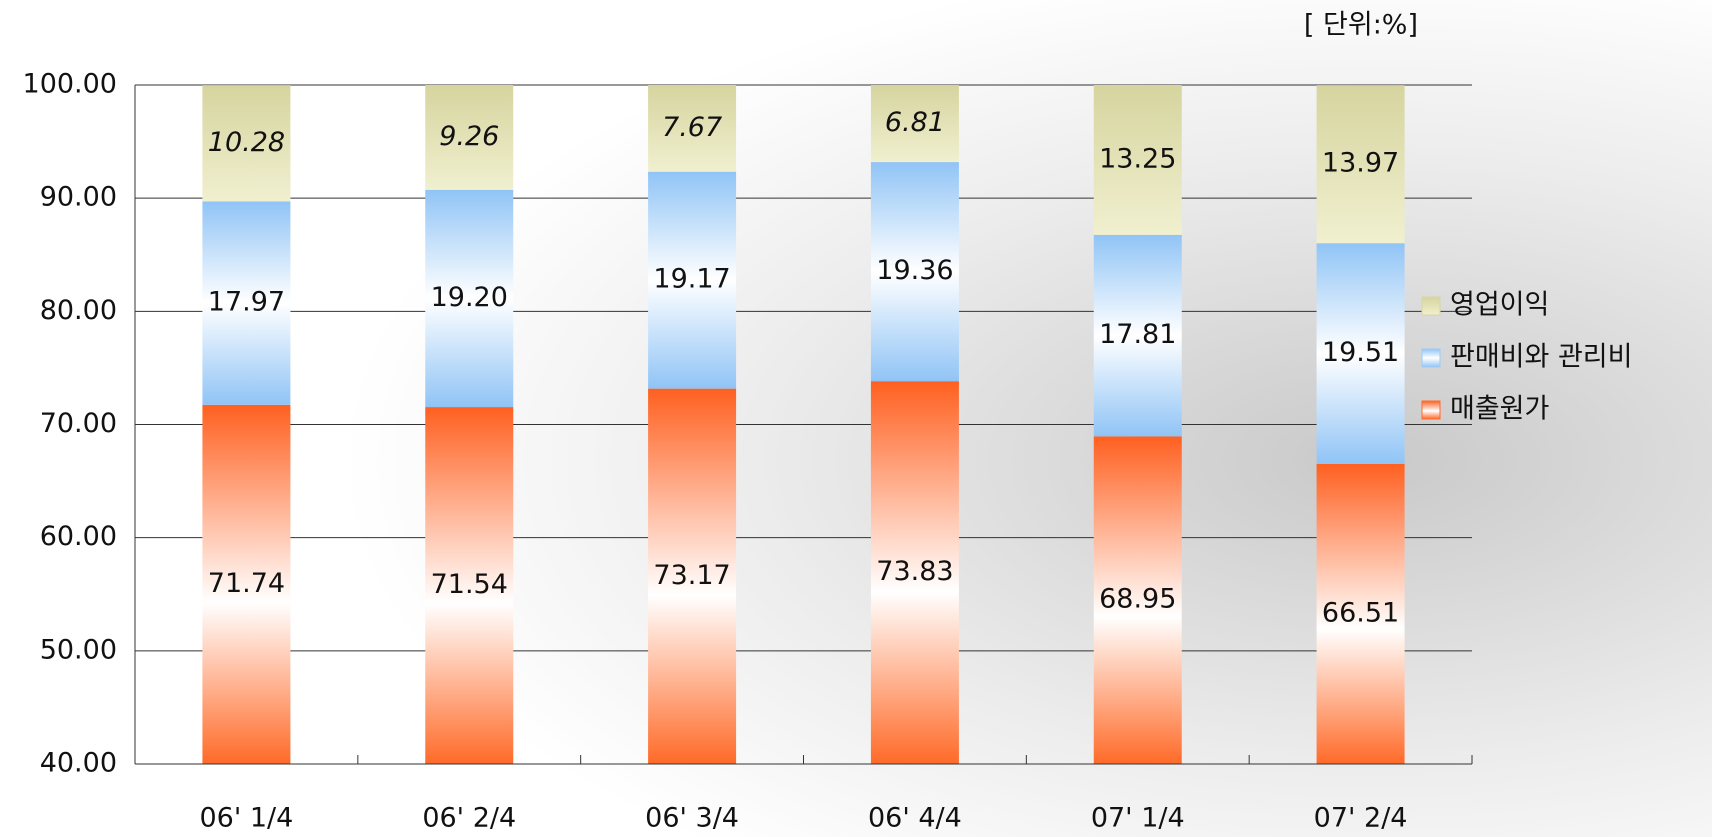 The height and width of the screenshot is (837, 1712). I want to click on data-label: 9.26, so click(469, 136).